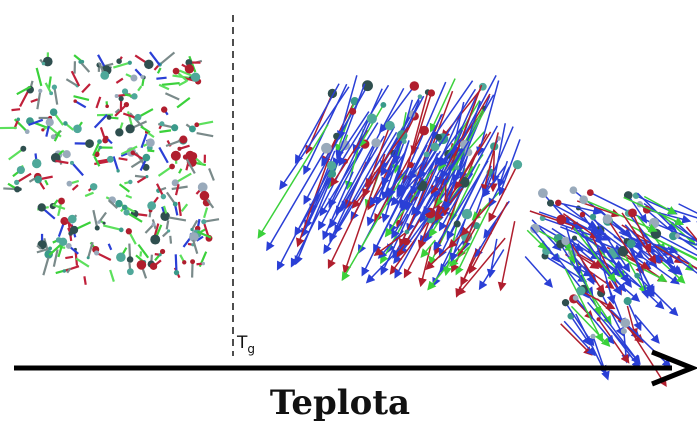 The width and height of the screenshot is (697, 432). I want to click on tg-main: T, so click(242, 343).